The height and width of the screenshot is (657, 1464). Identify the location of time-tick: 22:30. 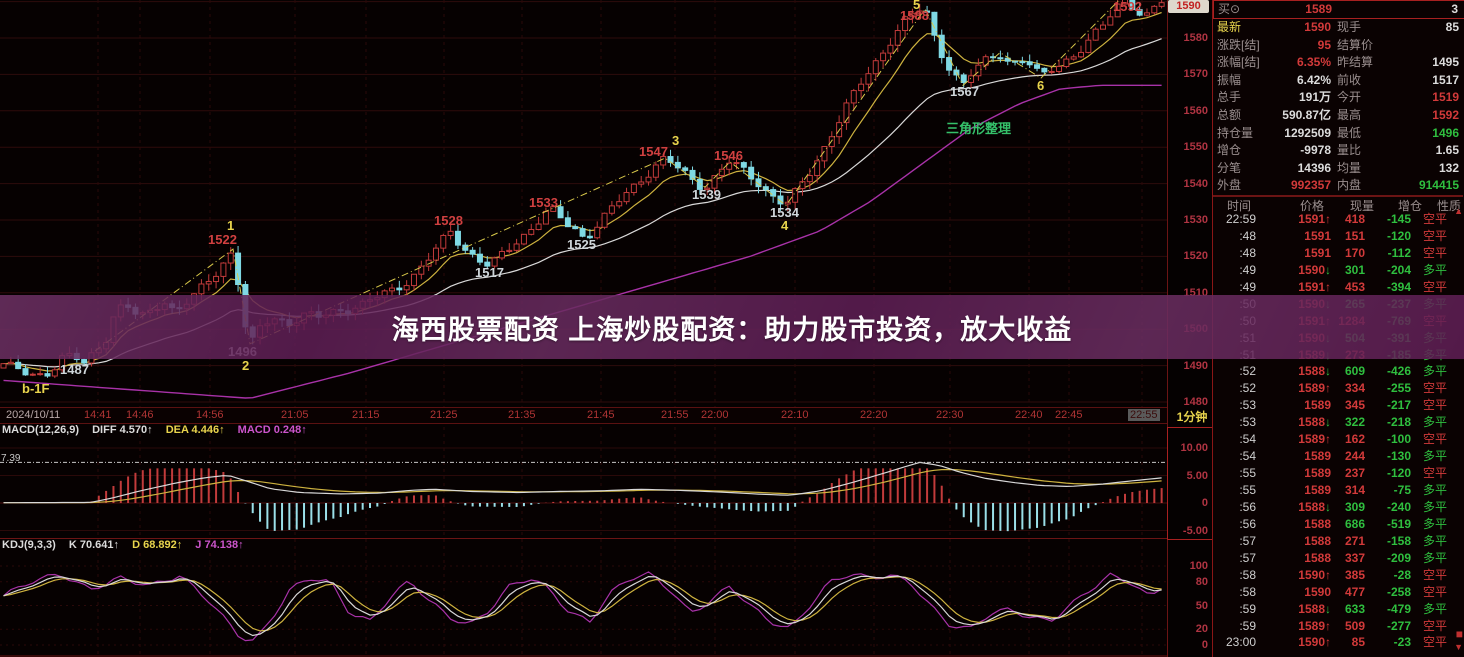
(950, 415).